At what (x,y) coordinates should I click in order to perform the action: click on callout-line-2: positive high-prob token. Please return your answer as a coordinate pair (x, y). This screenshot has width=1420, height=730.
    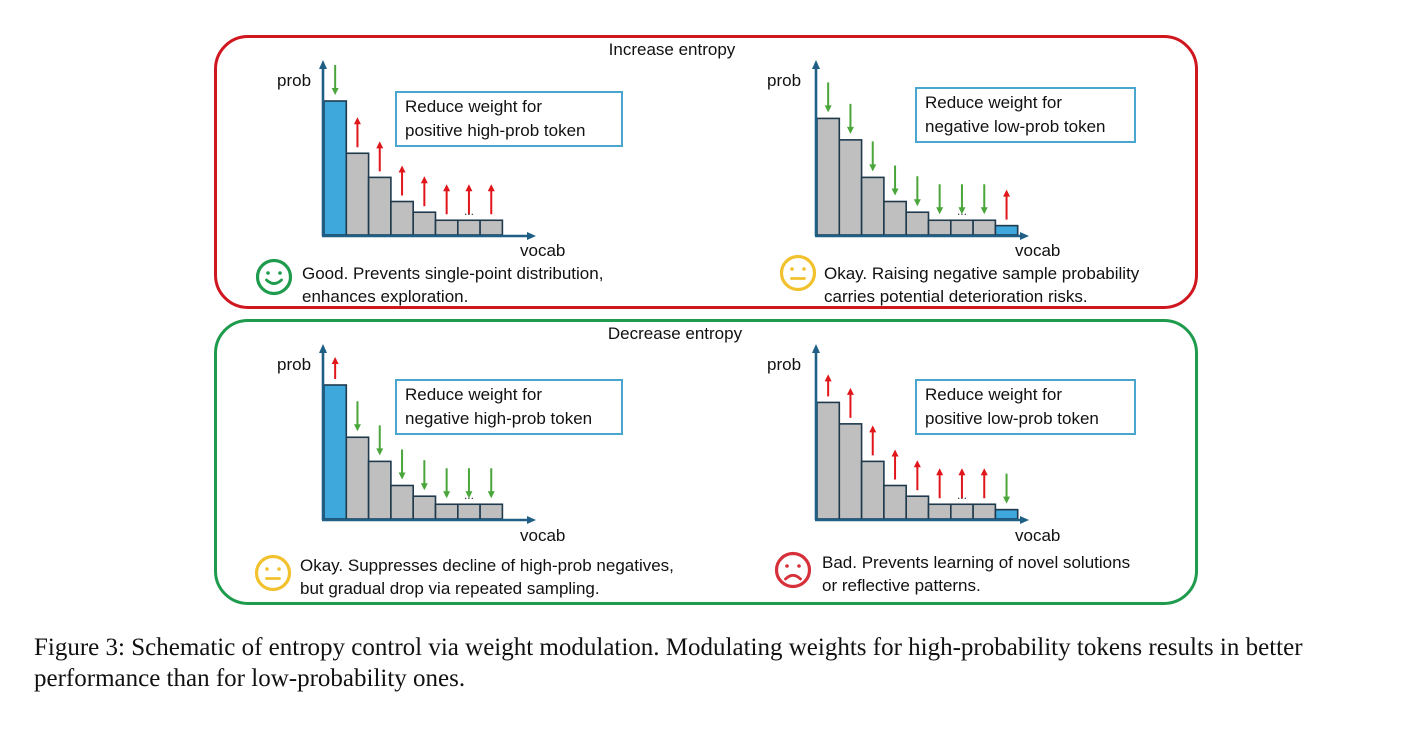
    Looking at the image, I should click on (495, 130).